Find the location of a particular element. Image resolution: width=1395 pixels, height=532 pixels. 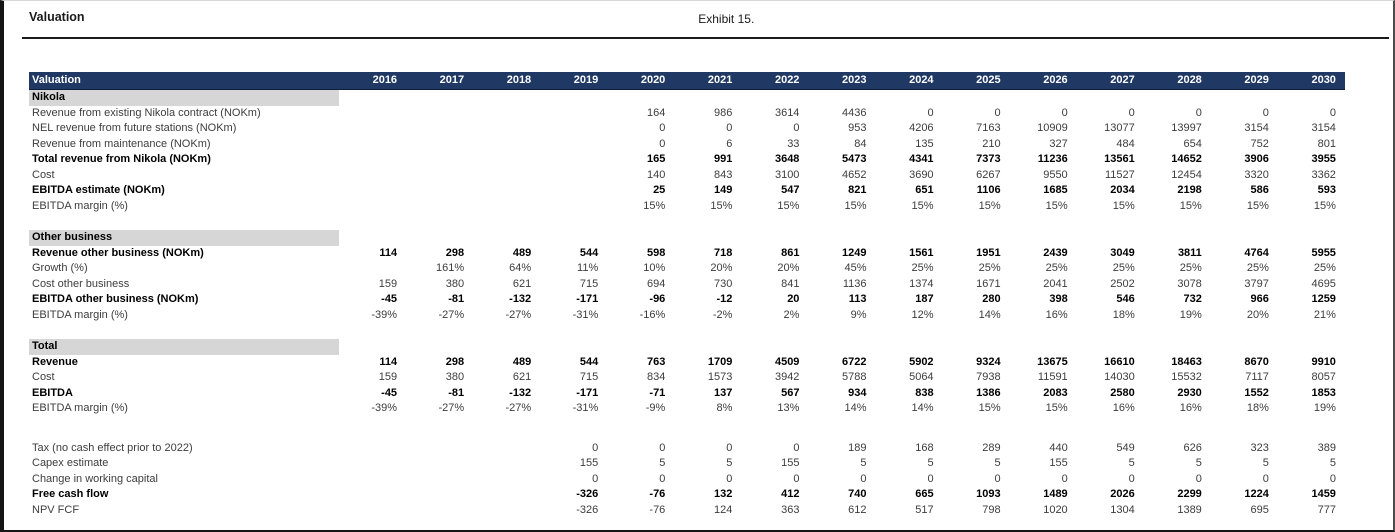

cell-value: 159 is located at coordinates (388, 283).